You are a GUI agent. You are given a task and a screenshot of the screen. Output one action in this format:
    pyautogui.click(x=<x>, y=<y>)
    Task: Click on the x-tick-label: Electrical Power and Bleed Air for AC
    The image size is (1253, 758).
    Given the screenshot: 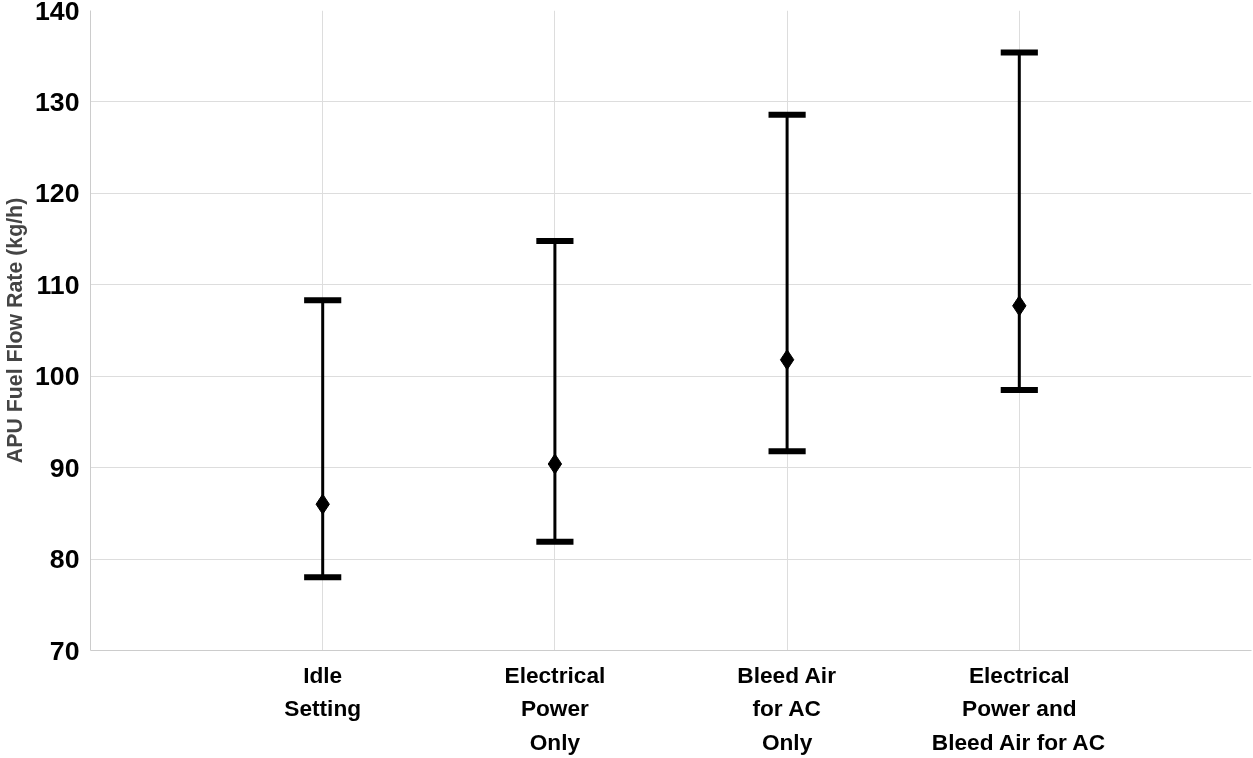 What is the action you would take?
    pyautogui.click(x=1018, y=708)
    